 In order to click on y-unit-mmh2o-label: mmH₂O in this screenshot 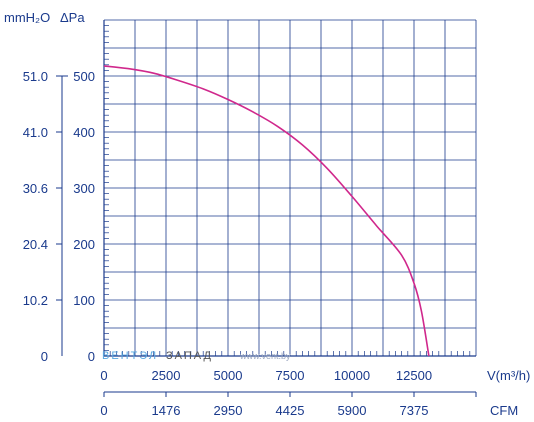, I will do `click(27, 17)`.